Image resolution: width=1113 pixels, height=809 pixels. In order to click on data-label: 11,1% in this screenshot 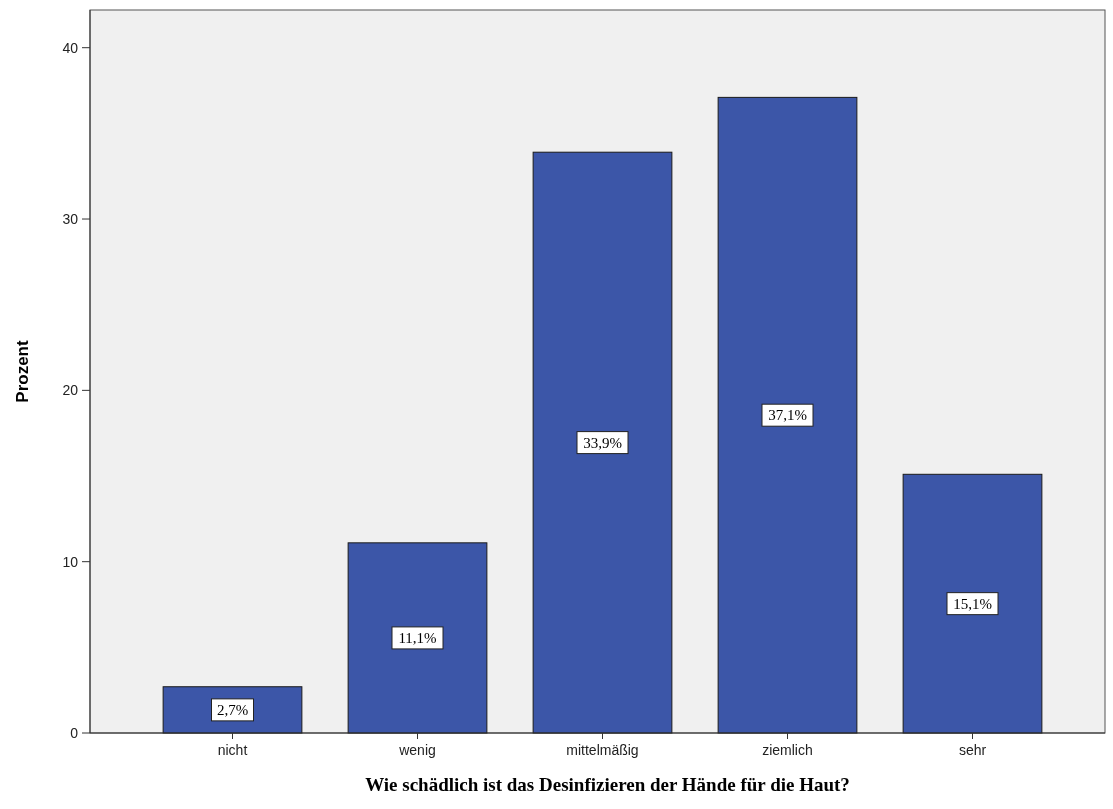, I will do `click(417, 637)`.